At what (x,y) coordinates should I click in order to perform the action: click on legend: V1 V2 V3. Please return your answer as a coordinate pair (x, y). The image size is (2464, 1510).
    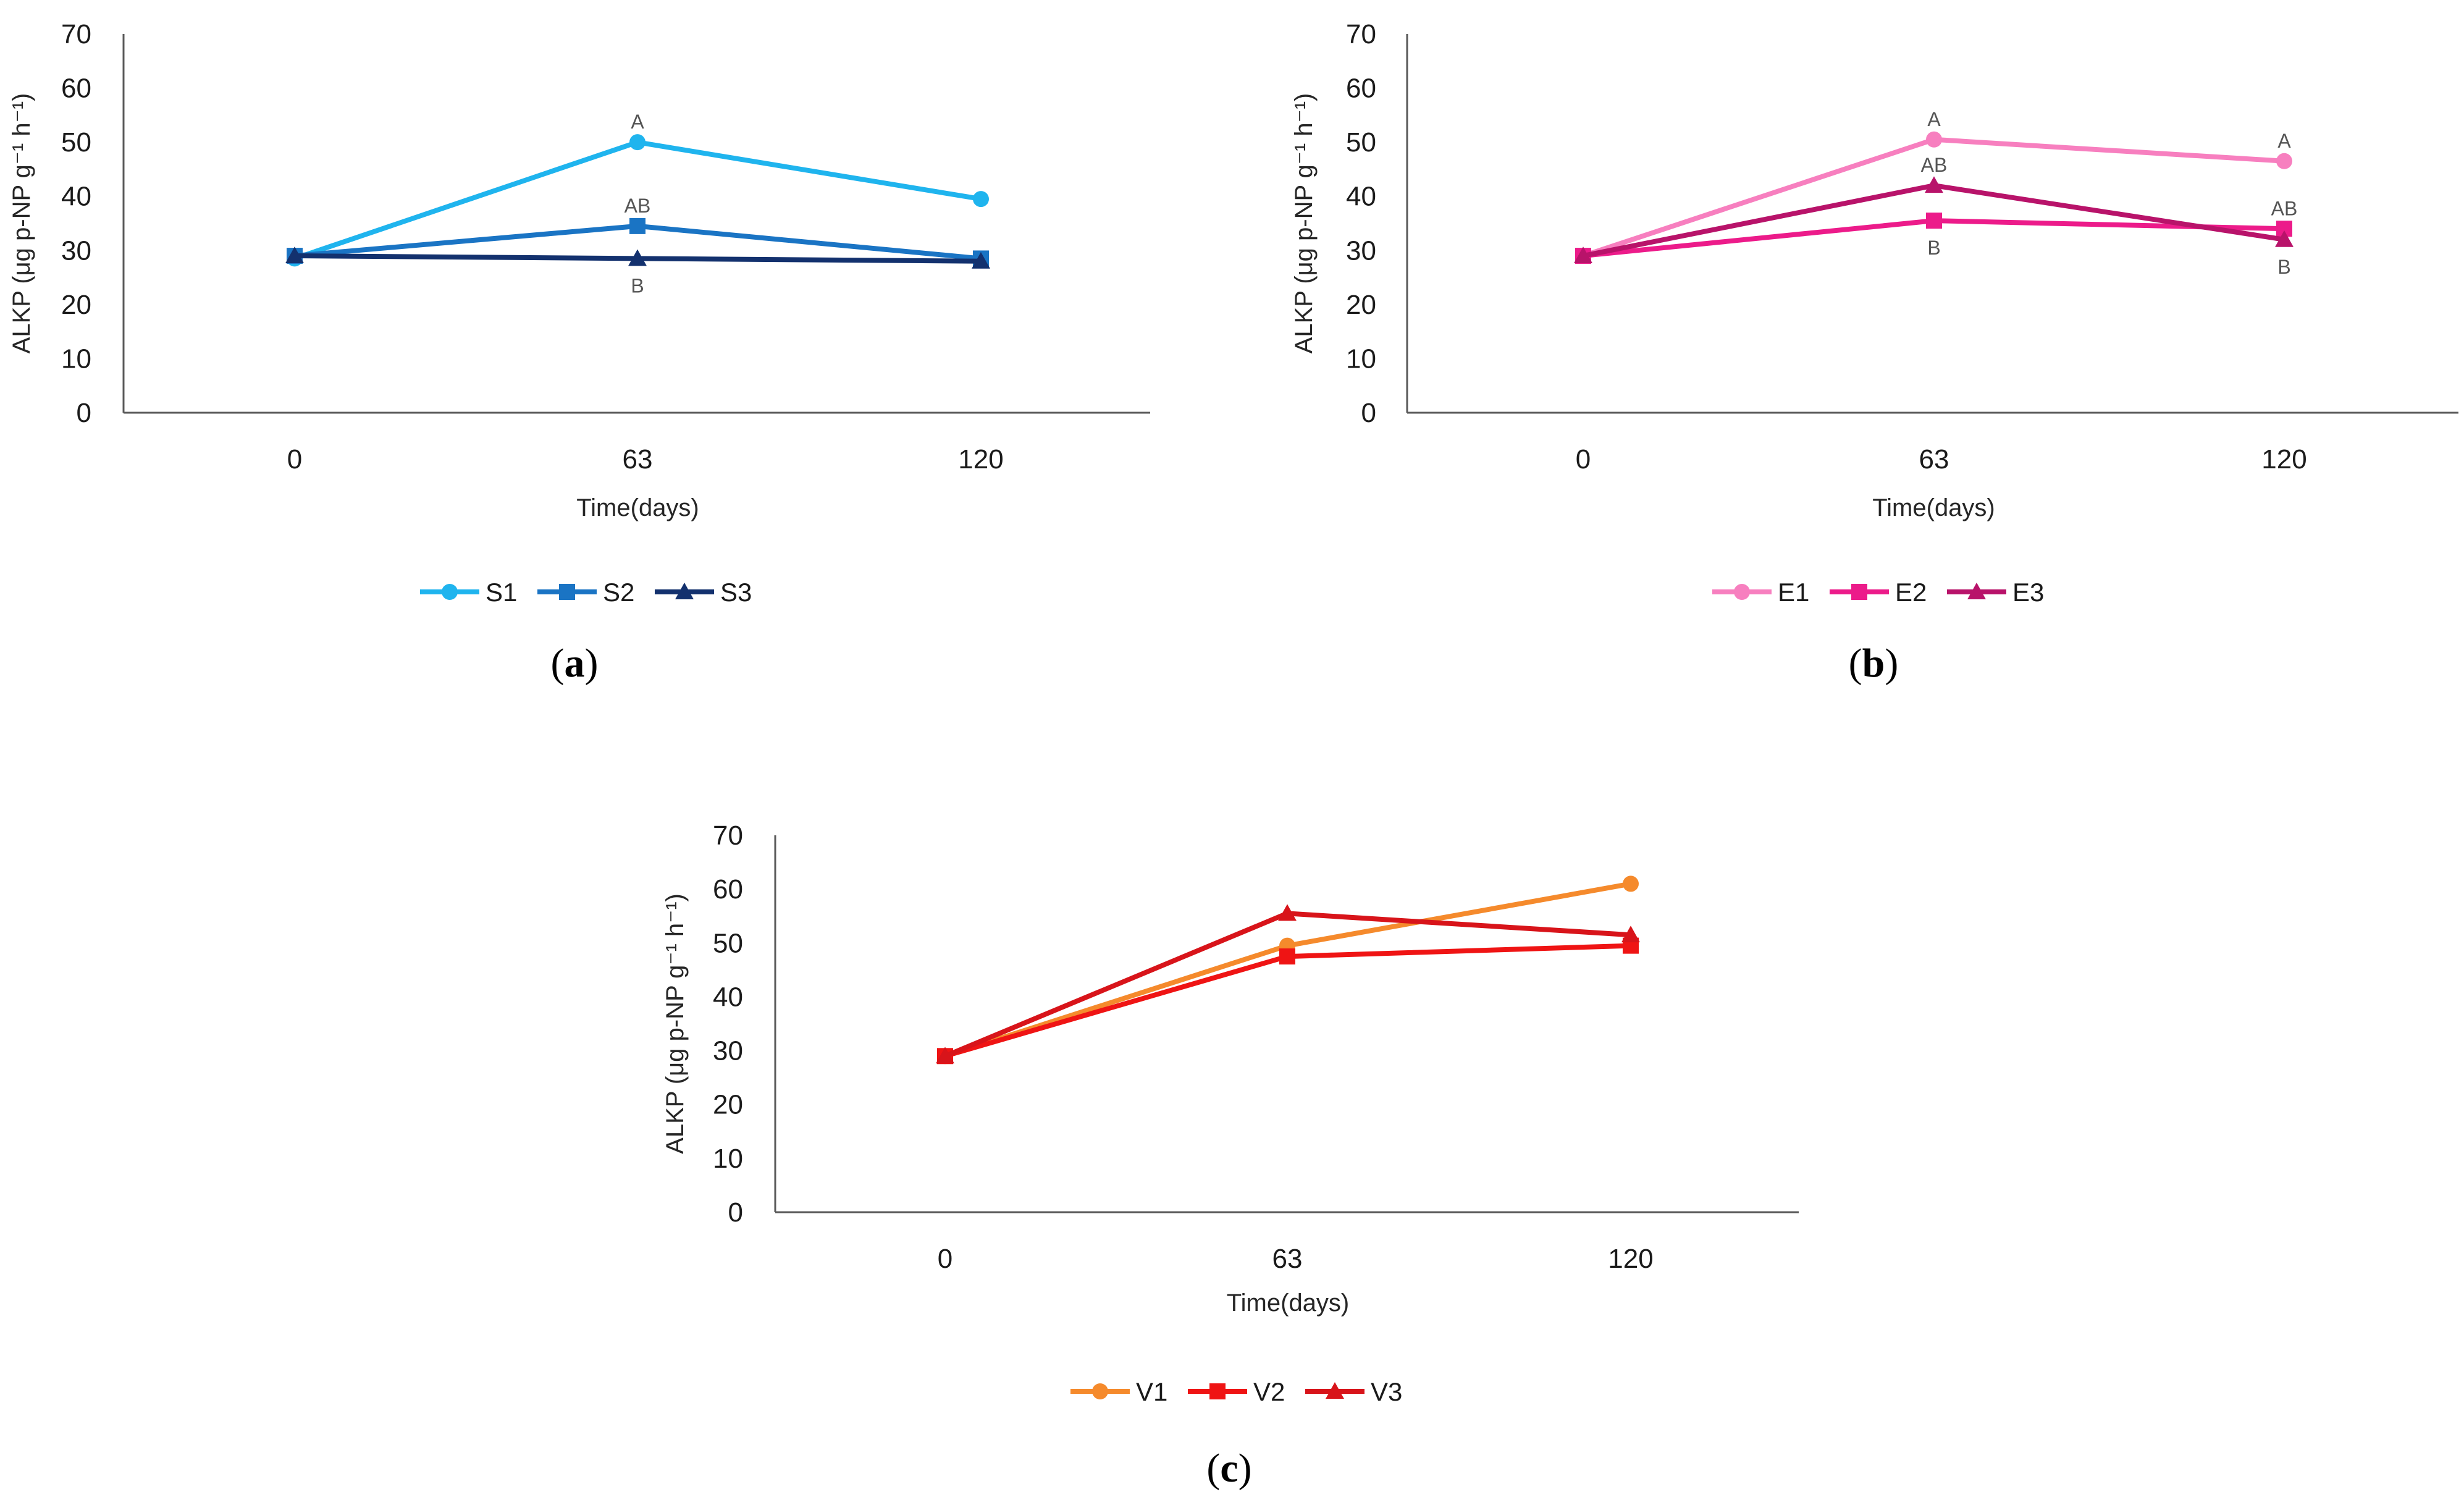
    Looking at the image, I should click on (1236, 1391).